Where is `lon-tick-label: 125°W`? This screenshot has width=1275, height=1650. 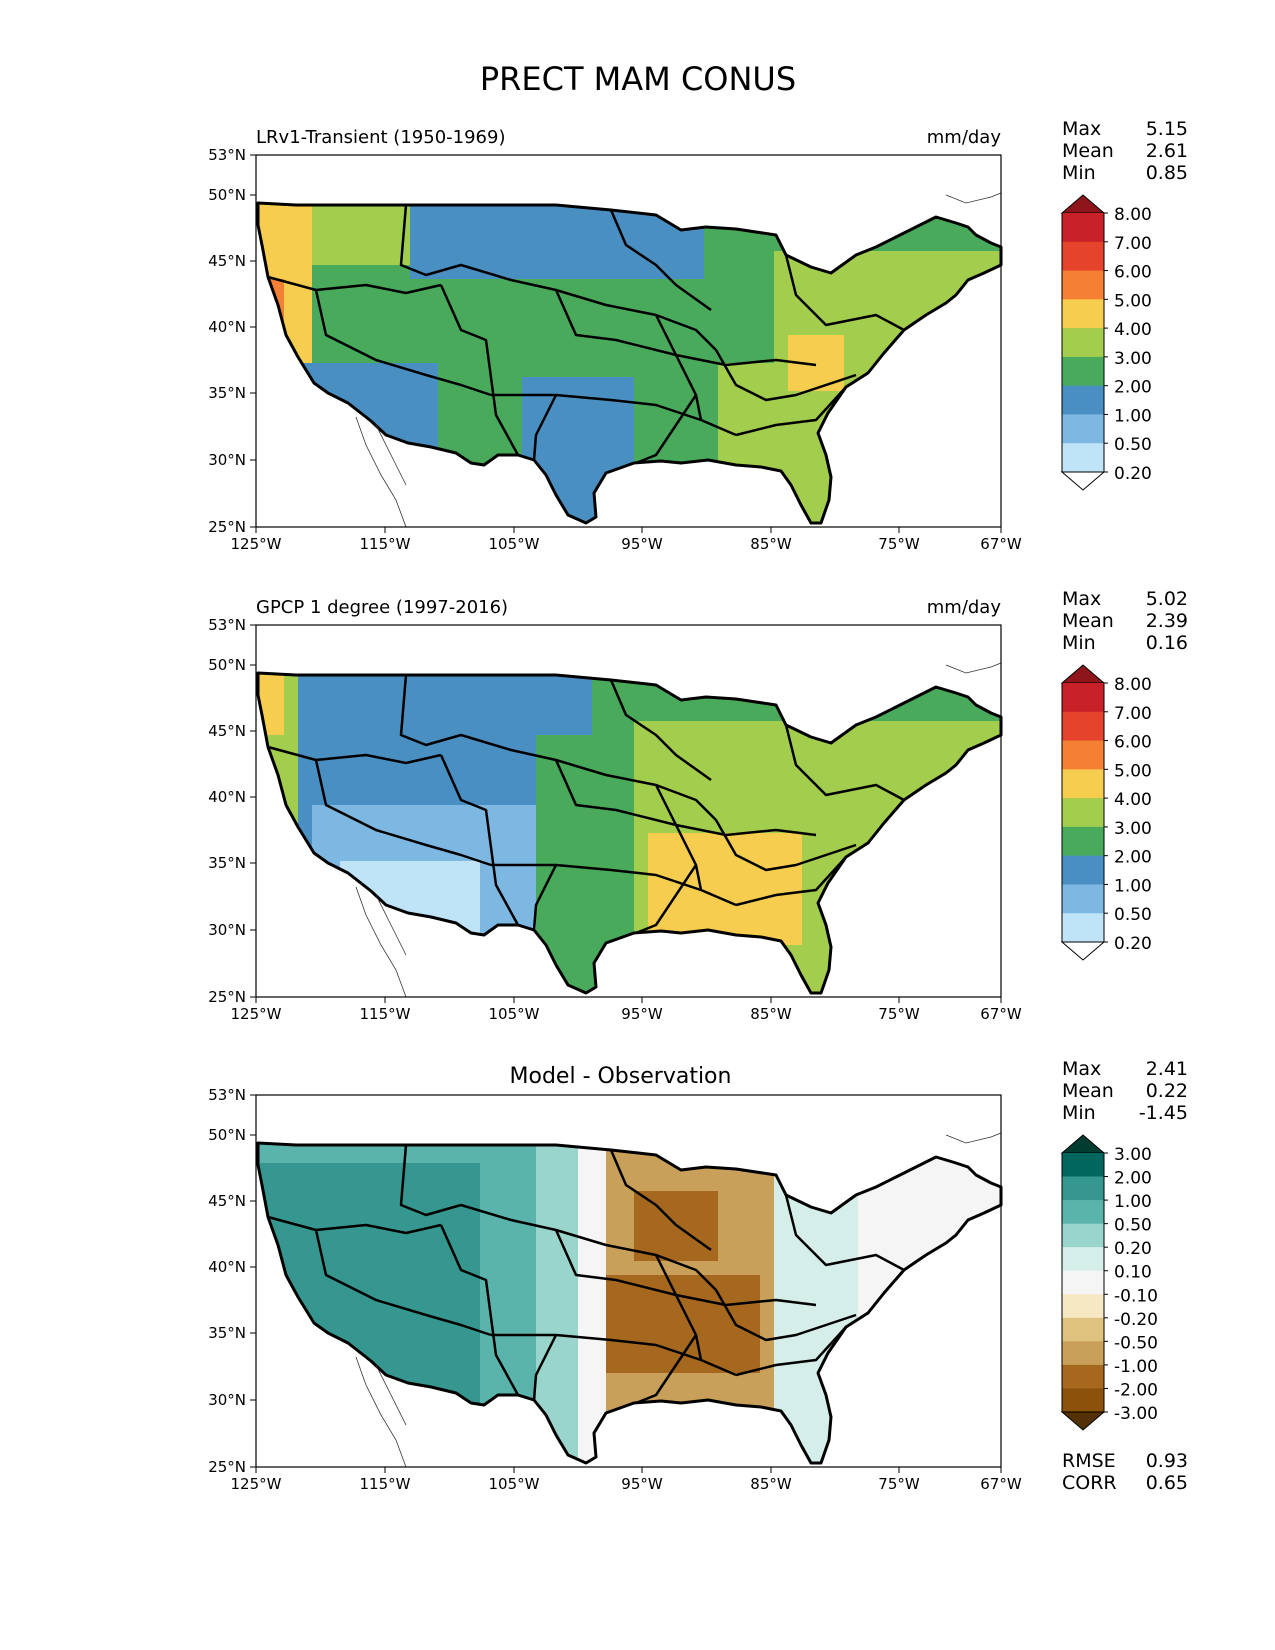 lon-tick-label: 125°W is located at coordinates (256, 1484).